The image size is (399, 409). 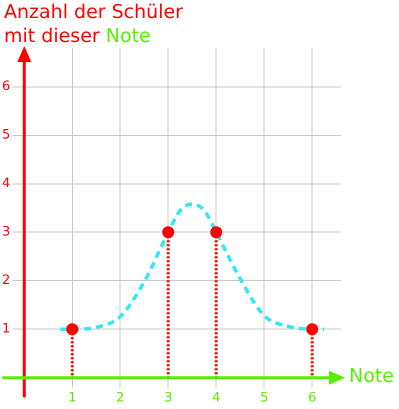 I want to click on y-tick-label: 3, so click(x=6, y=232).